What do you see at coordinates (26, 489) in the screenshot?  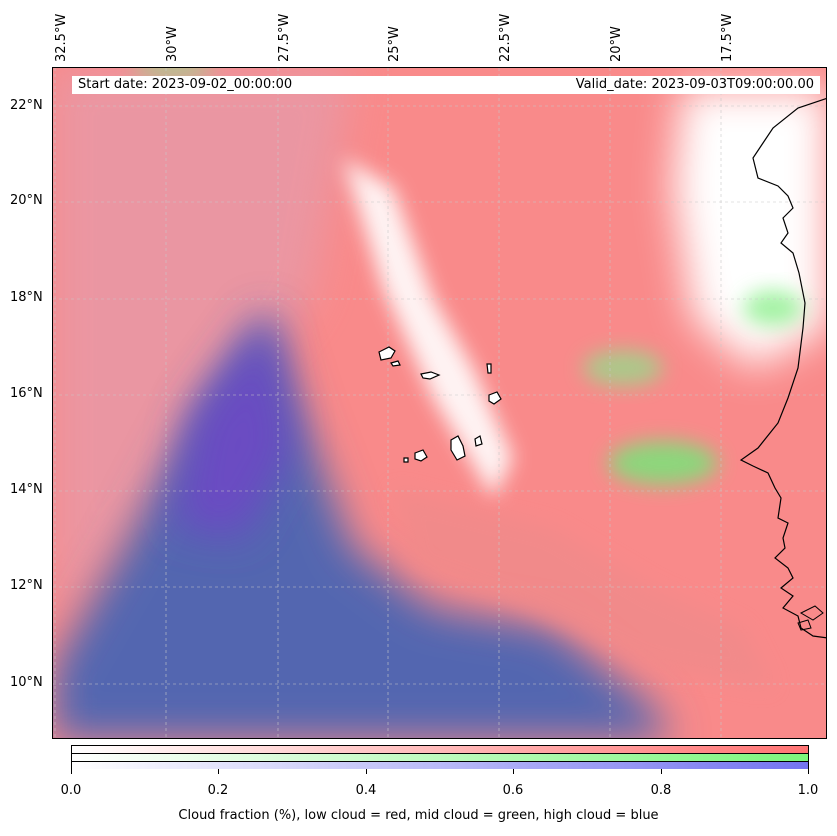 I see `lat-label-14n: 14°N` at bounding box center [26, 489].